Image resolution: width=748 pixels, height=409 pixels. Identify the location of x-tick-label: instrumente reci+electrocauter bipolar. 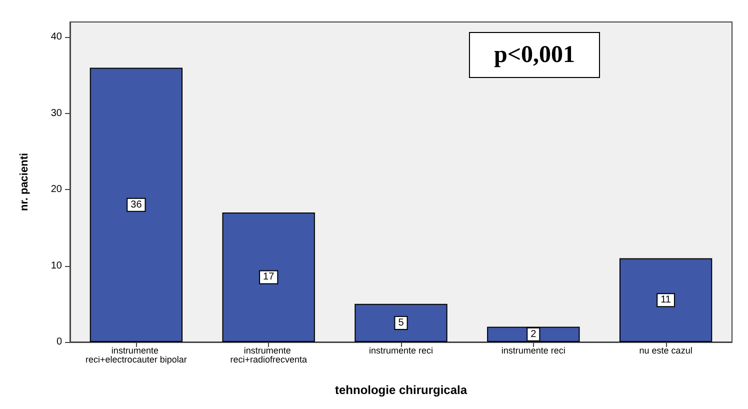
(136, 355).